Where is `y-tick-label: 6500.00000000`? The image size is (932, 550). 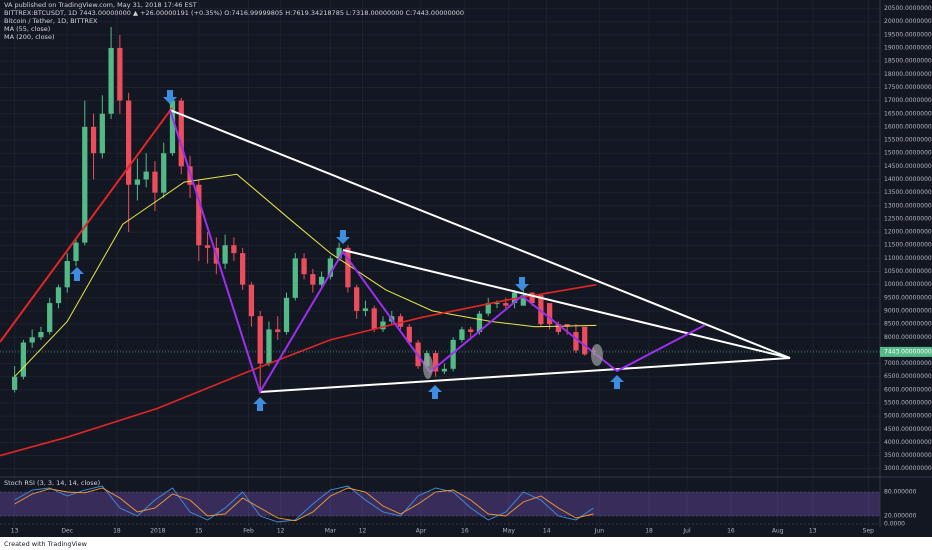 y-tick-label: 6500.00000000 is located at coordinates (908, 376).